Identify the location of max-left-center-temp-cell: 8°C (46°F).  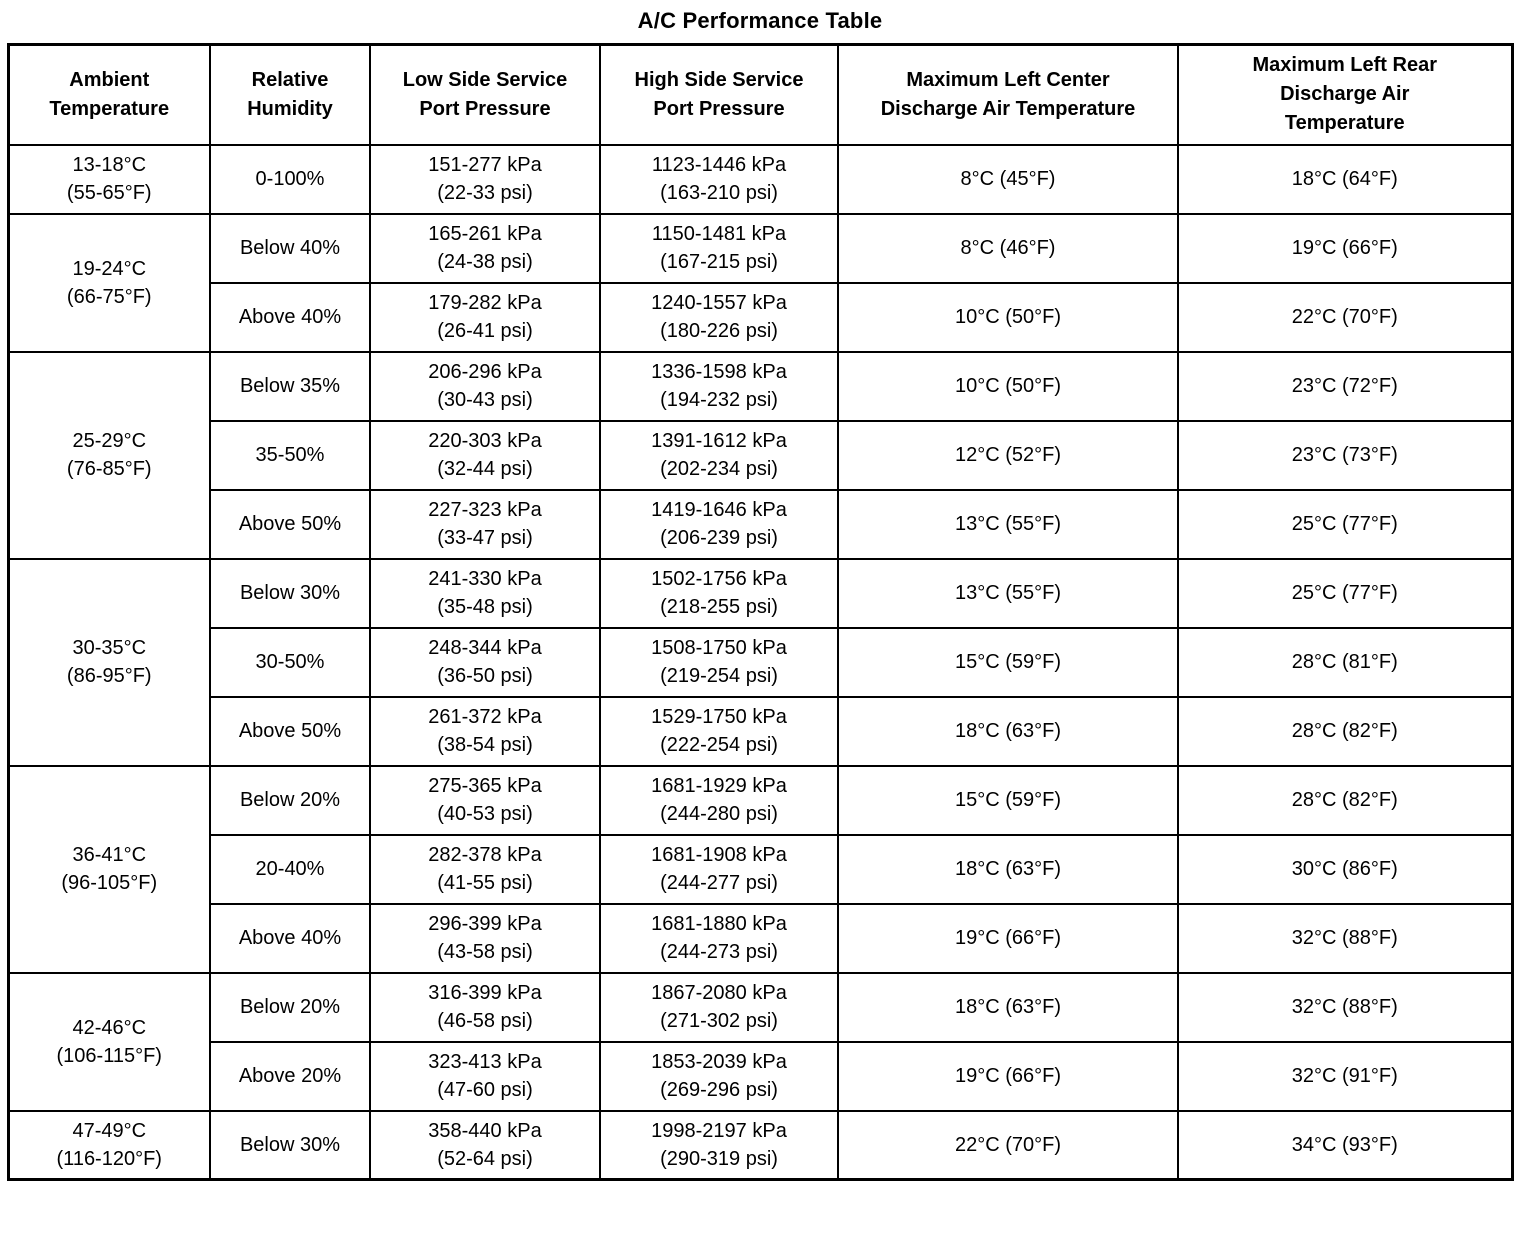
(1008, 248).